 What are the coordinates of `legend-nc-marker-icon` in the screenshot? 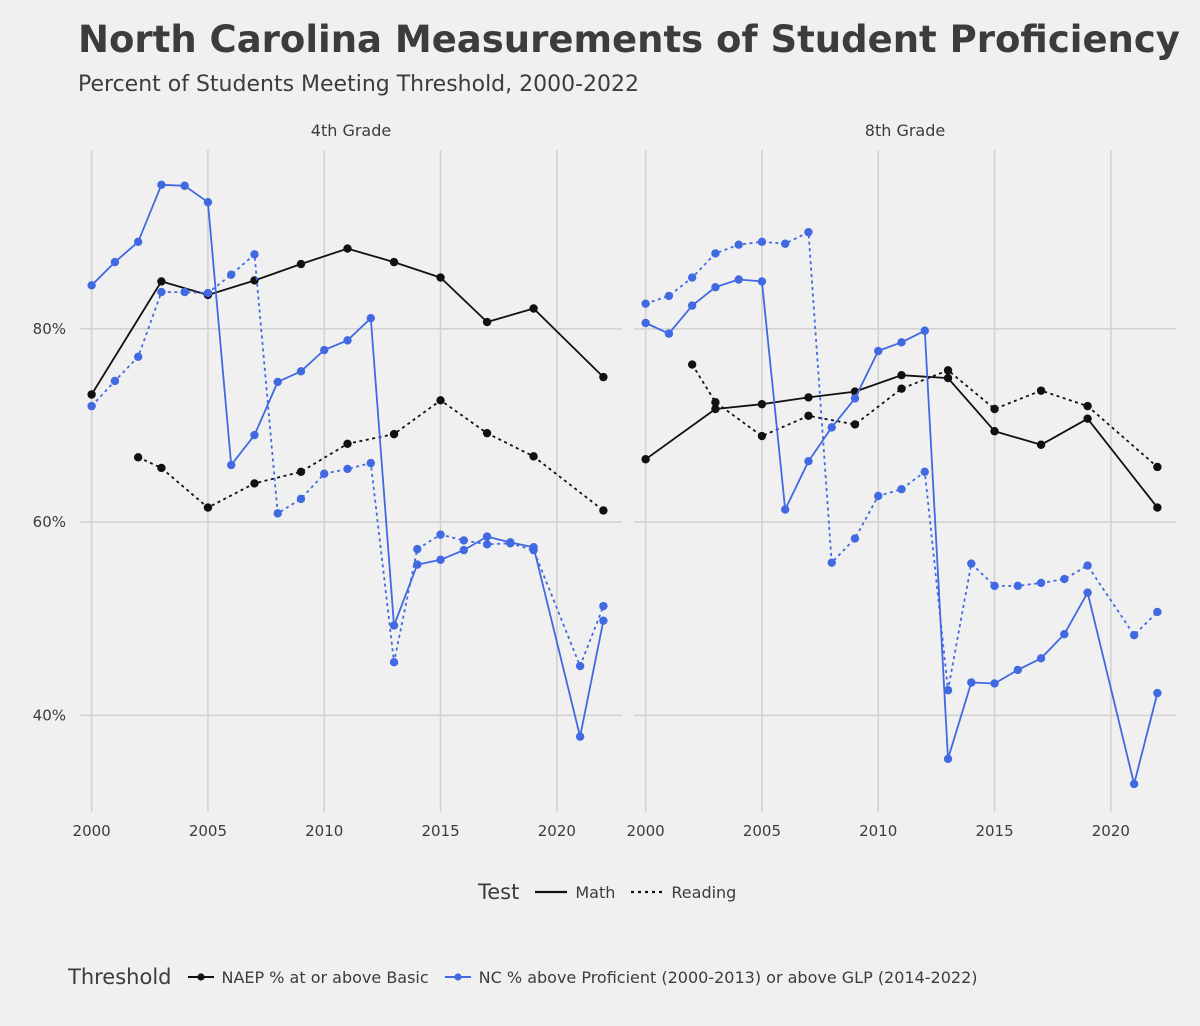 It's located at (457, 977).